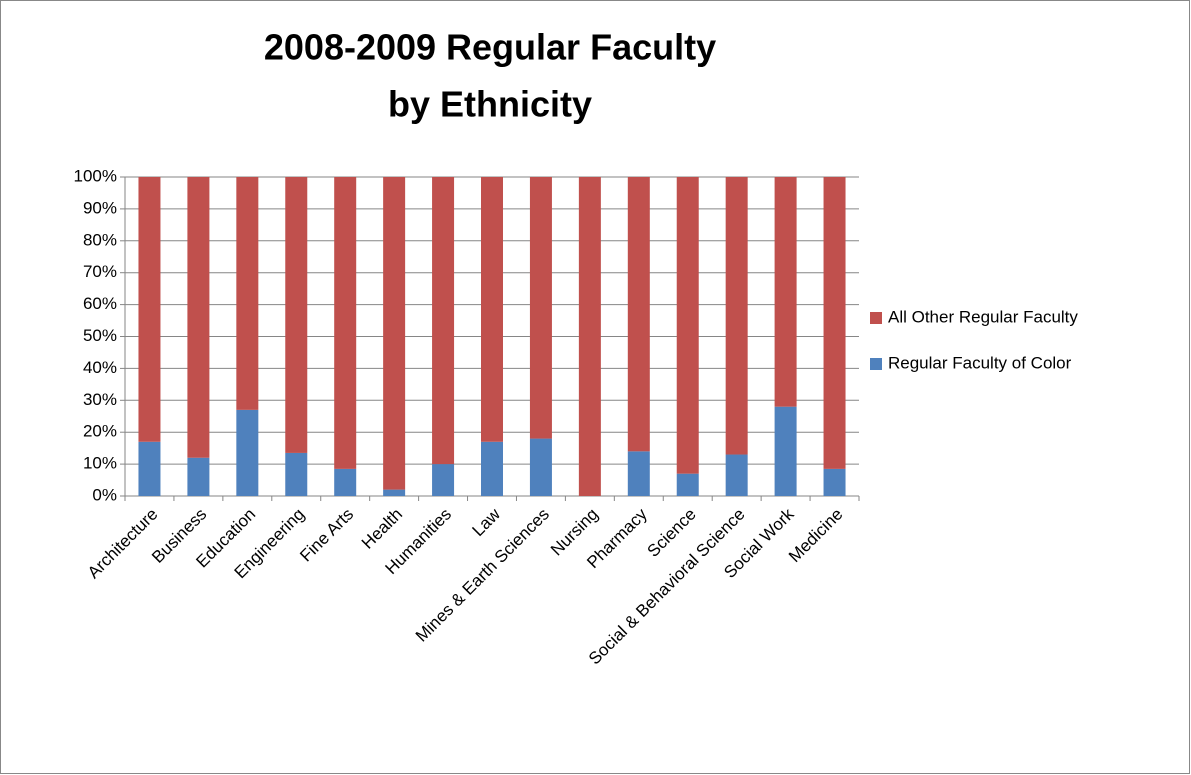  I want to click on chart-title: 2008-2009 Regular Faculty, so click(490, 47).